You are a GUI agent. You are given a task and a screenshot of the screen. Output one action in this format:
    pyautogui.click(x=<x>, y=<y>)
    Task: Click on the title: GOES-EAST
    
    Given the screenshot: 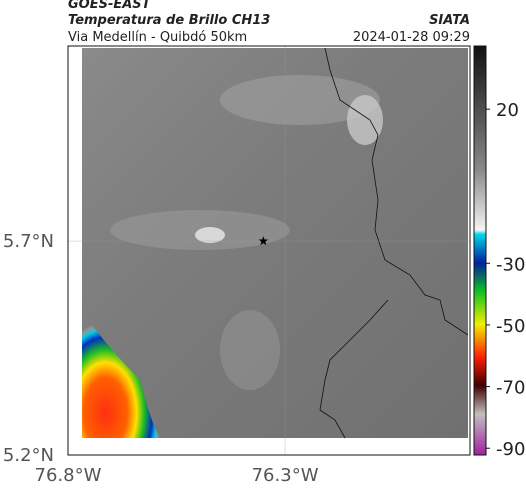 What is the action you would take?
    pyautogui.click(x=110, y=6)
    